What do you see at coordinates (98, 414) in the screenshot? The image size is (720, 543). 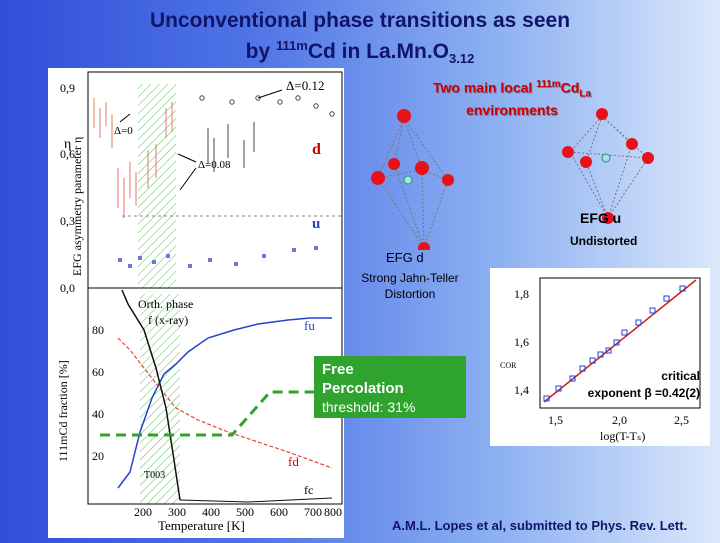 I see `ytick-bottom-3: 40` at bounding box center [98, 414].